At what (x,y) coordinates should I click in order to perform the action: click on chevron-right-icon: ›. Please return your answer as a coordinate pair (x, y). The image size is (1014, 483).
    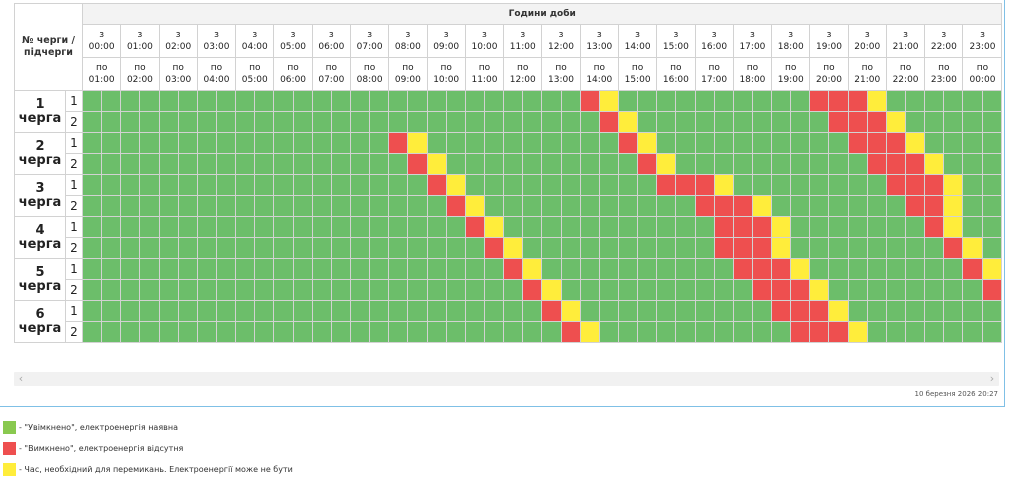
    Looking at the image, I should click on (992, 378).